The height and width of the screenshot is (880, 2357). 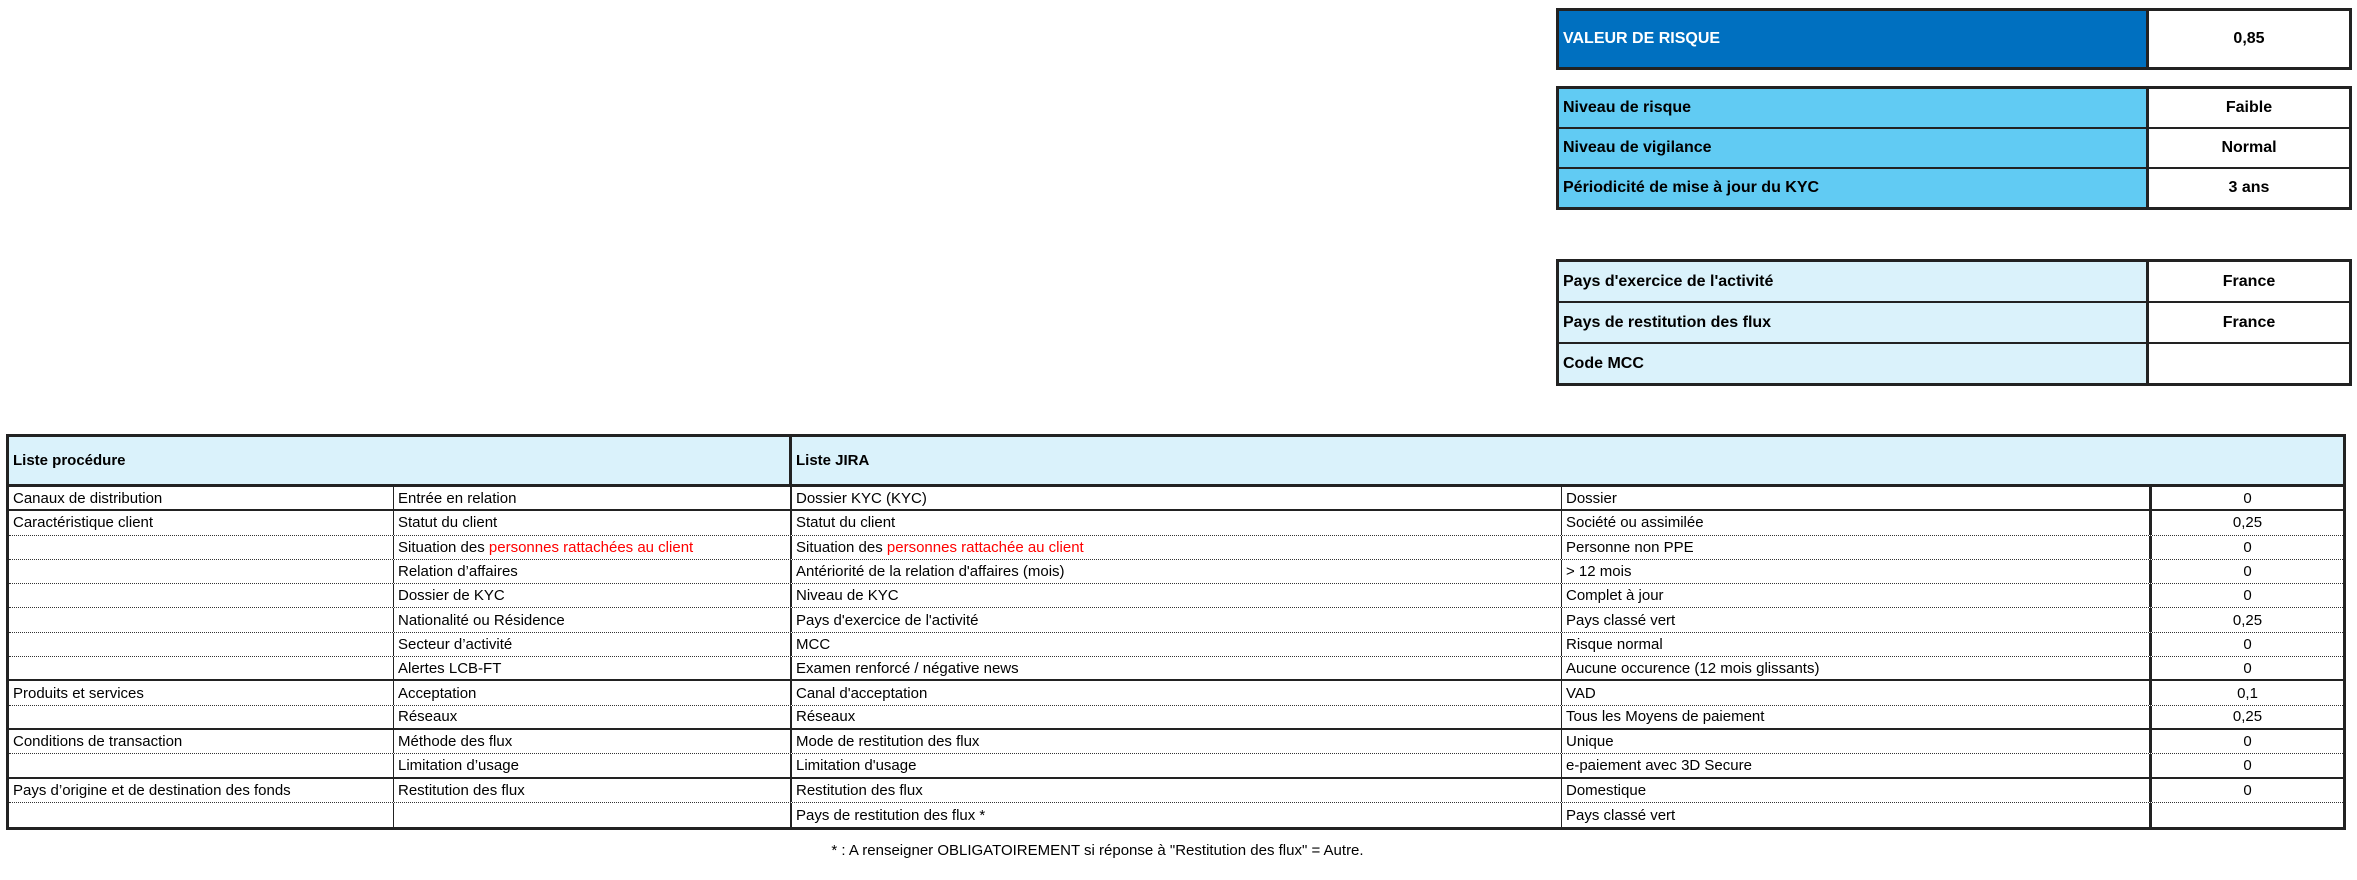 What do you see at coordinates (888, 742) in the screenshot?
I see `criterion-text: Mode de restitution des flux` at bounding box center [888, 742].